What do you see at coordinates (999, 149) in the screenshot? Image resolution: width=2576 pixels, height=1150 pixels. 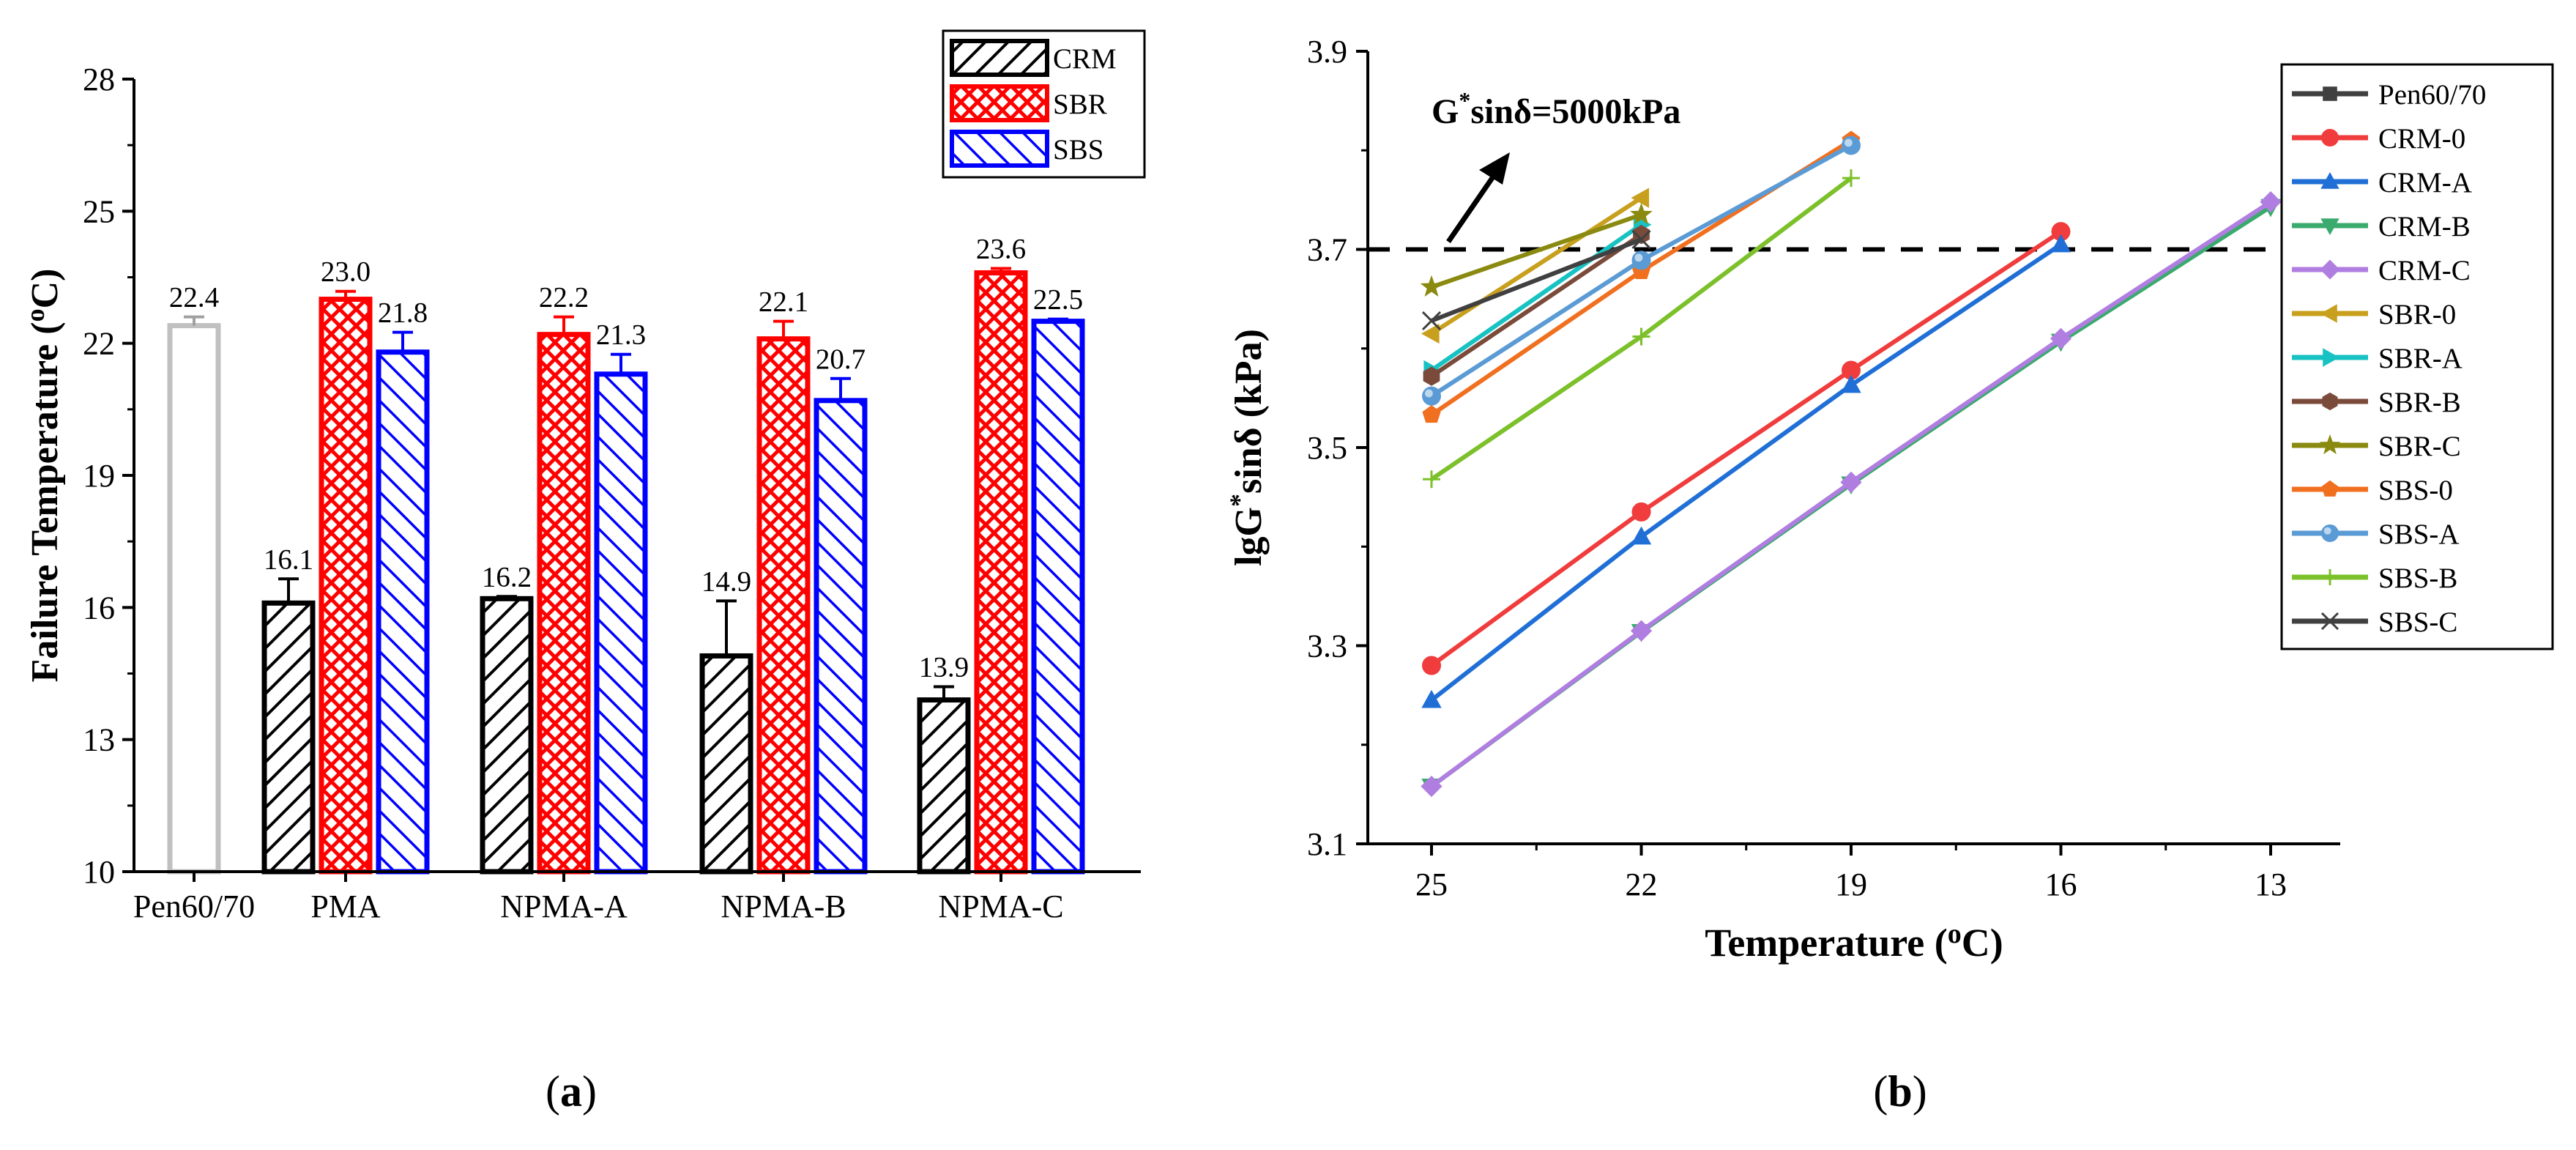 I see `legend-swatch-sbs` at bounding box center [999, 149].